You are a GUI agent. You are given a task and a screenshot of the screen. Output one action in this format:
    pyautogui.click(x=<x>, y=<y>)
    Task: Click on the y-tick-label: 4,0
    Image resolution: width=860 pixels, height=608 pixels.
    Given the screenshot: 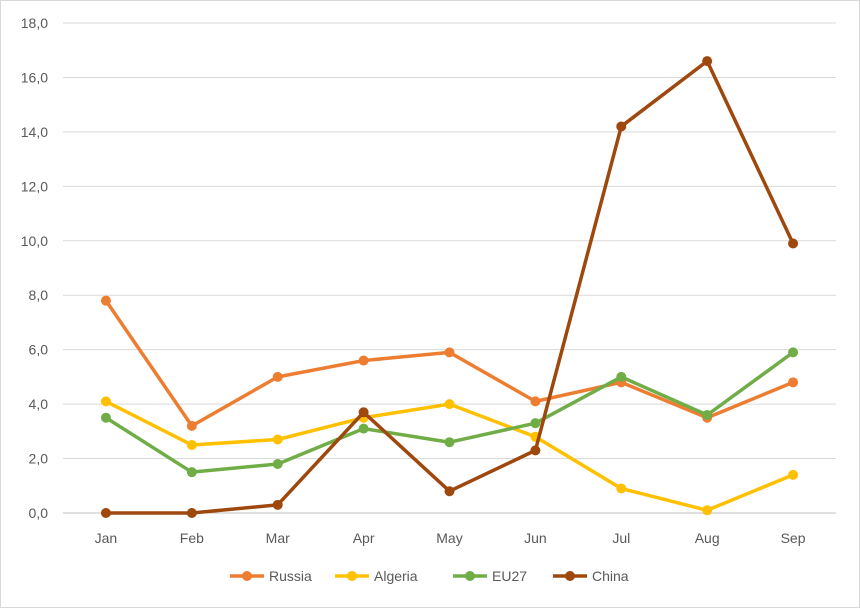 What is the action you would take?
    pyautogui.click(x=39, y=404)
    